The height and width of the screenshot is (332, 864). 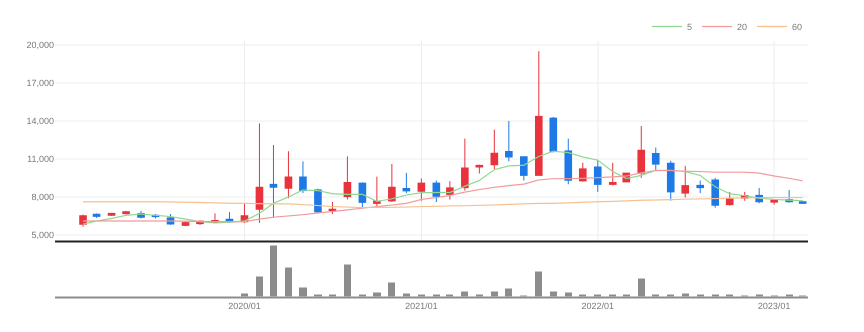 What do you see at coordinates (42, 197) in the screenshot?
I see `y-tick-label: 8,000` at bounding box center [42, 197].